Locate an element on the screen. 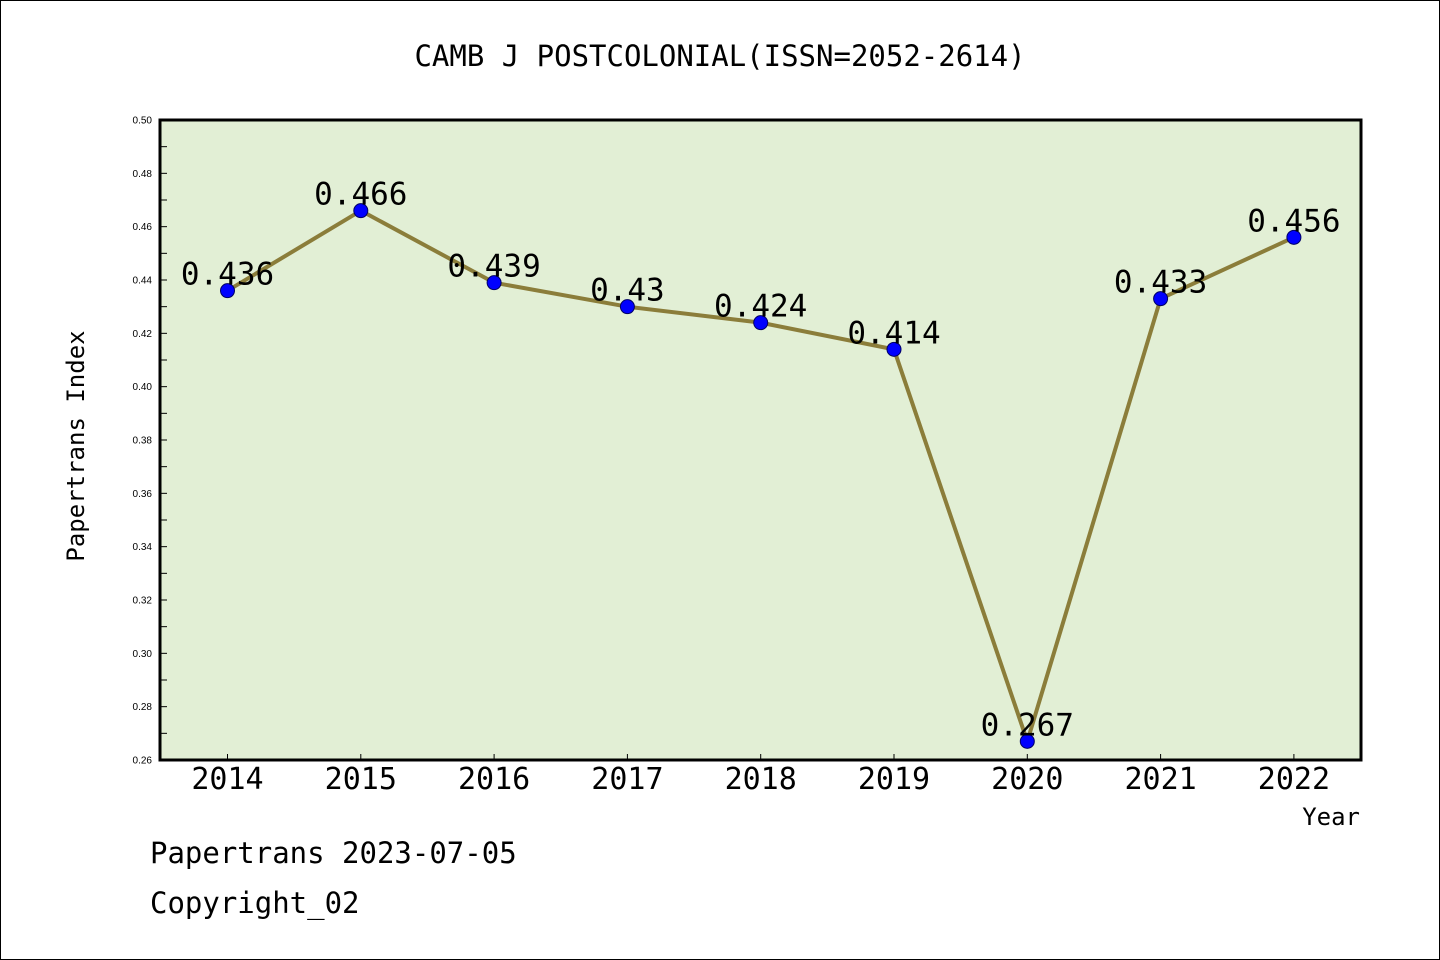 This screenshot has width=1440, height=960. x-tick-label: 2019 is located at coordinates (894, 779).